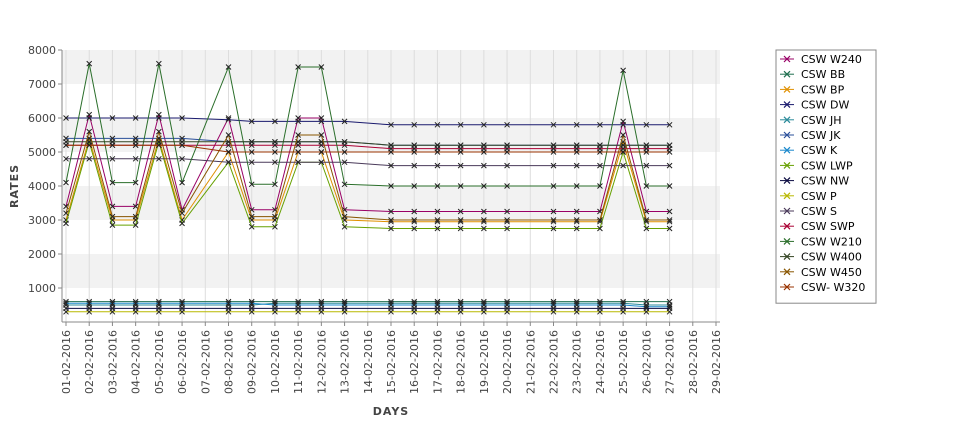 The image size is (975, 429). I want to click on legend-item: CSW S, so click(808, 211).